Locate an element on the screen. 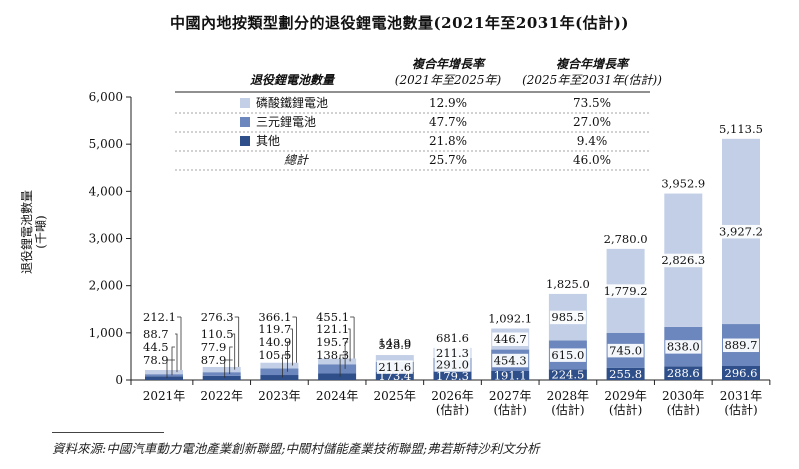 Image resolution: width=799 pixels, height=469 pixels. total-label: 681.6 is located at coordinates (452, 338).